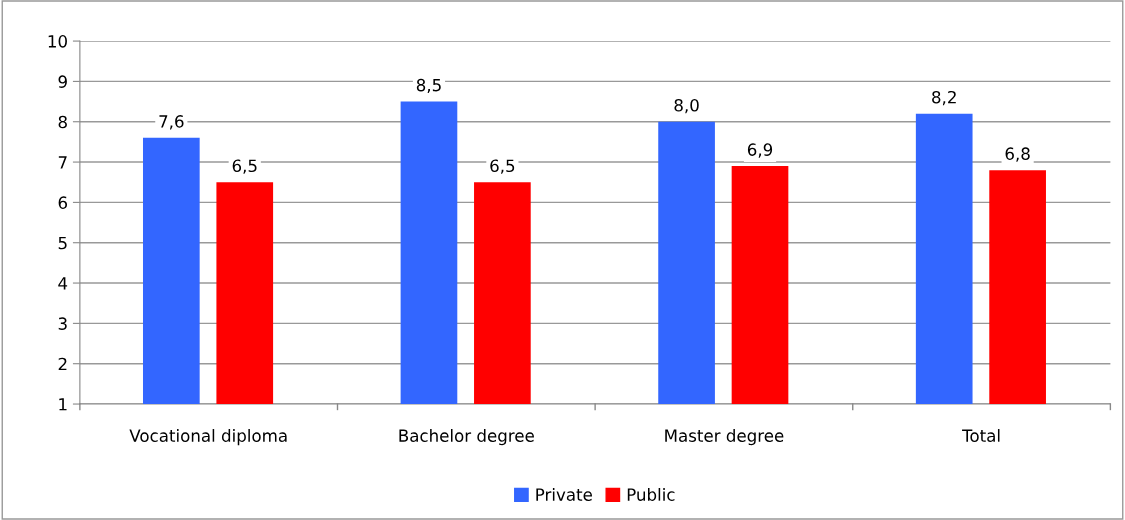 The image size is (1125, 520). What do you see at coordinates (981, 435) in the screenshot?
I see `x-tick-label: Total` at bounding box center [981, 435].